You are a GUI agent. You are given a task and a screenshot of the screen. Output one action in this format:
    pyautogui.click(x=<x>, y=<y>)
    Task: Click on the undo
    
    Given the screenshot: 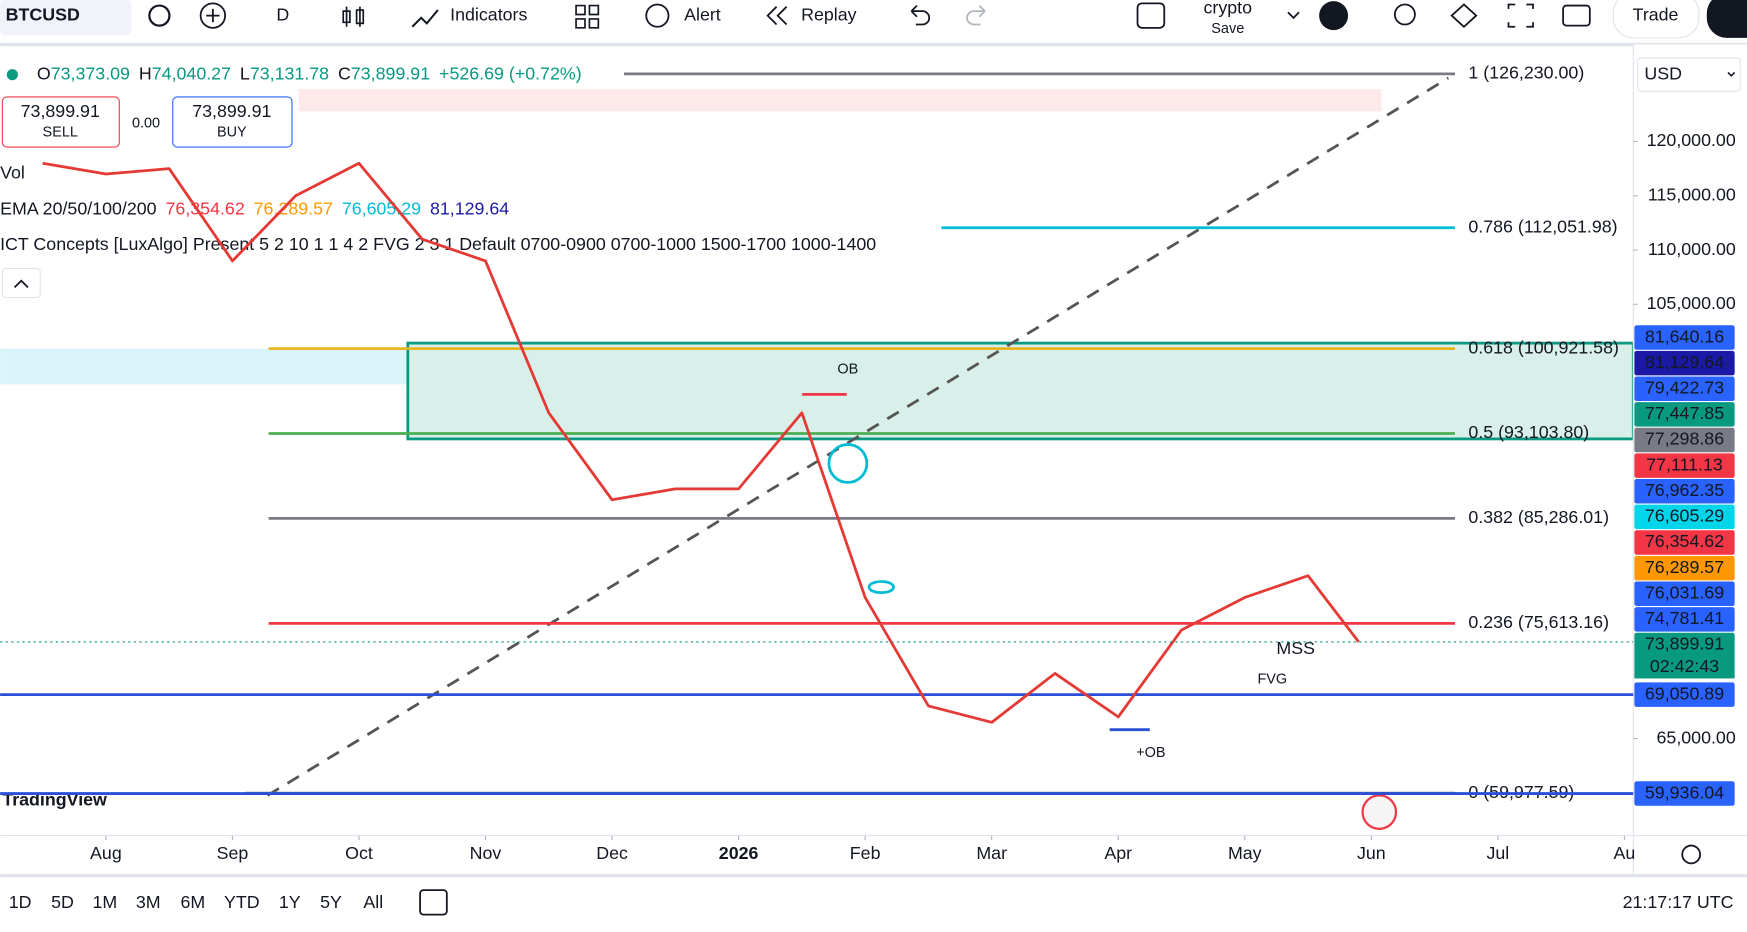 What is the action you would take?
    pyautogui.click(x=920, y=15)
    